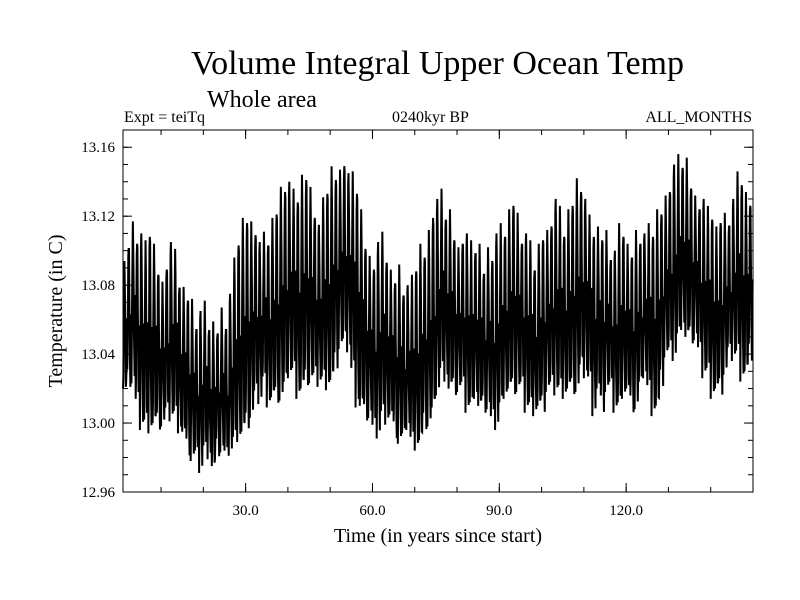 This screenshot has height=600, width=800. What do you see at coordinates (698, 117) in the screenshot?
I see `months-label: ALL_MONTHS` at bounding box center [698, 117].